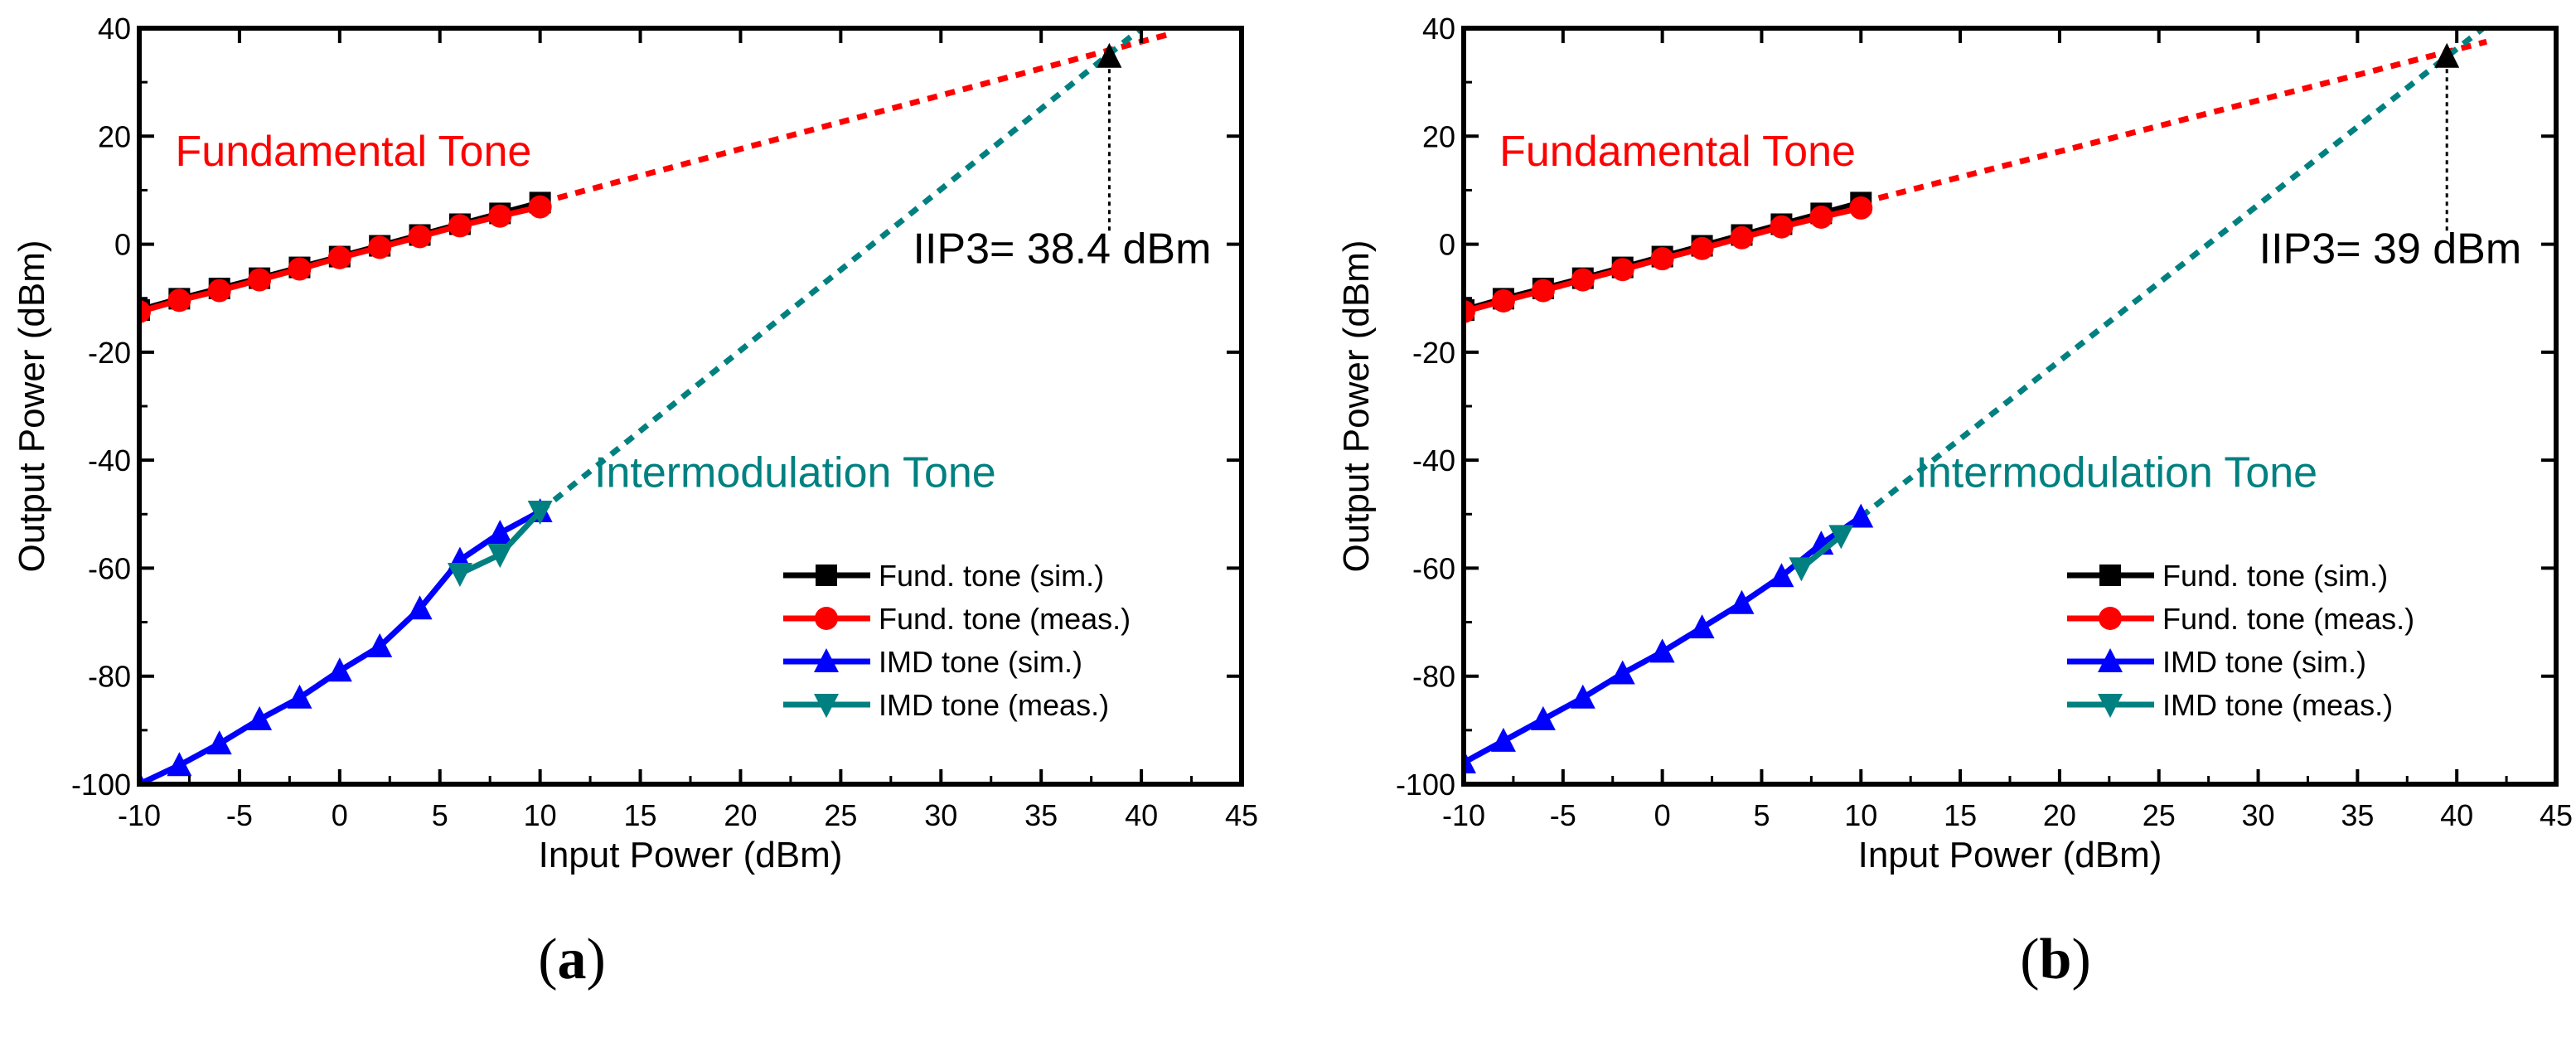 This screenshot has height=1037, width=2576. What do you see at coordinates (1438, 136) in the screenshot?
I see `y-tick-label: 20` at bounding box center [1438, 136].